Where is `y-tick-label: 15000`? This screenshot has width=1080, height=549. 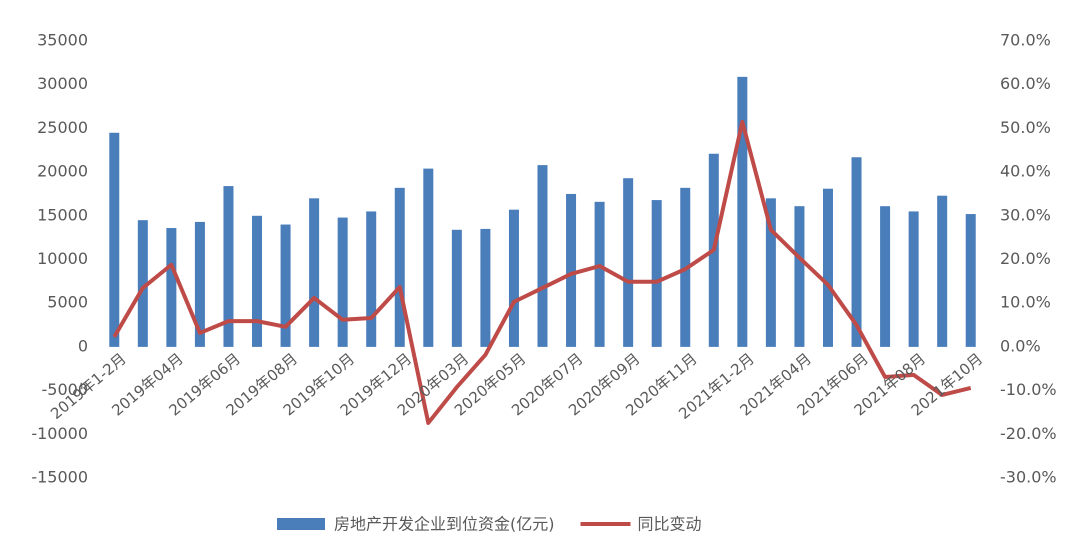 y-tick-label: 15000 is located at coordinates (62, 214).